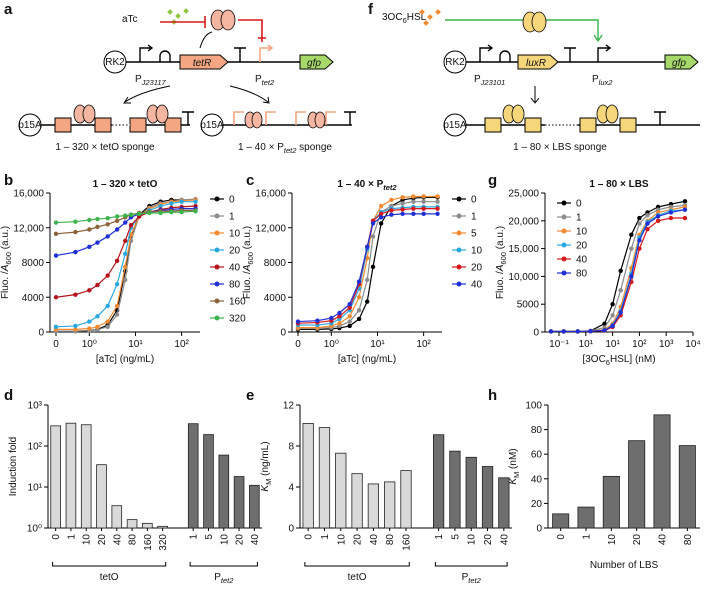 The height and width of the screenshot is (591, 723). What do you see at coordinates (374, 540) in the screenshot?
I see `x-tick-label: 40` at bounding box center [374, 540].